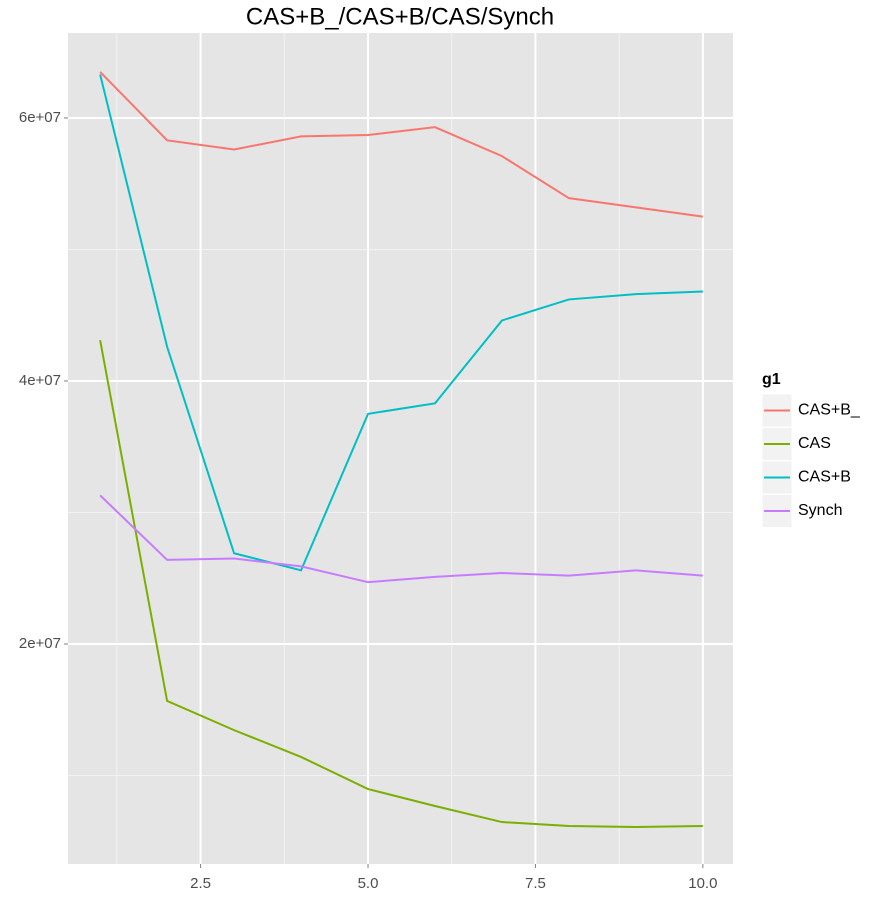 Image resolution: width=874 pixels, height=900 pixels. I want to click on y-tick-label: 2e+07, so click(40, 643).